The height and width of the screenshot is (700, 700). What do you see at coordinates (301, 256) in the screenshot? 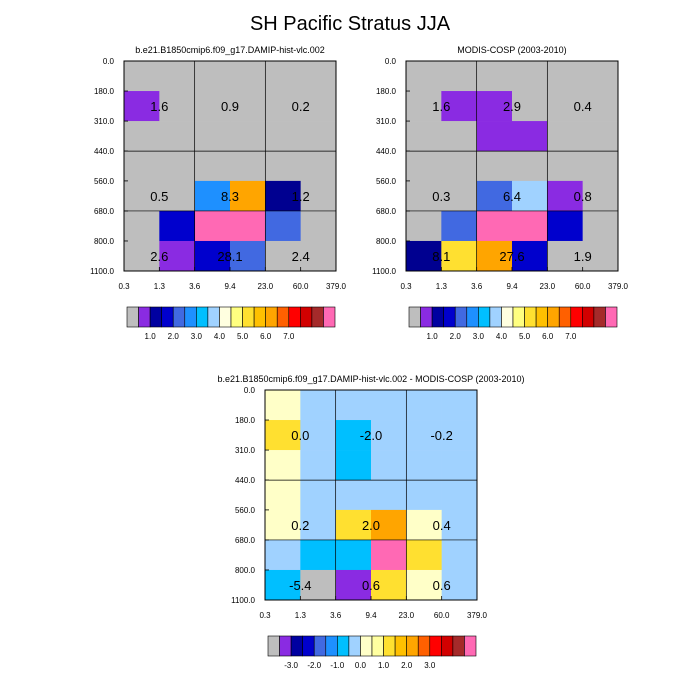
I see `box-value-label: 2.4` at bounding box center [301, 256].